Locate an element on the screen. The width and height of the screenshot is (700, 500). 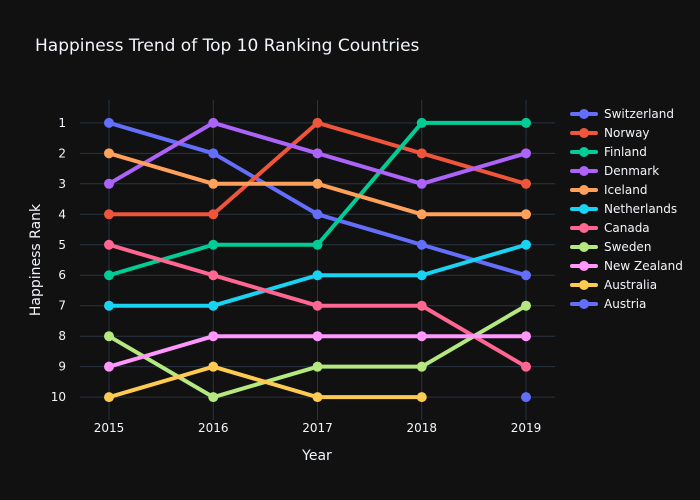
series-iceland is located at coordinates (317, 184).